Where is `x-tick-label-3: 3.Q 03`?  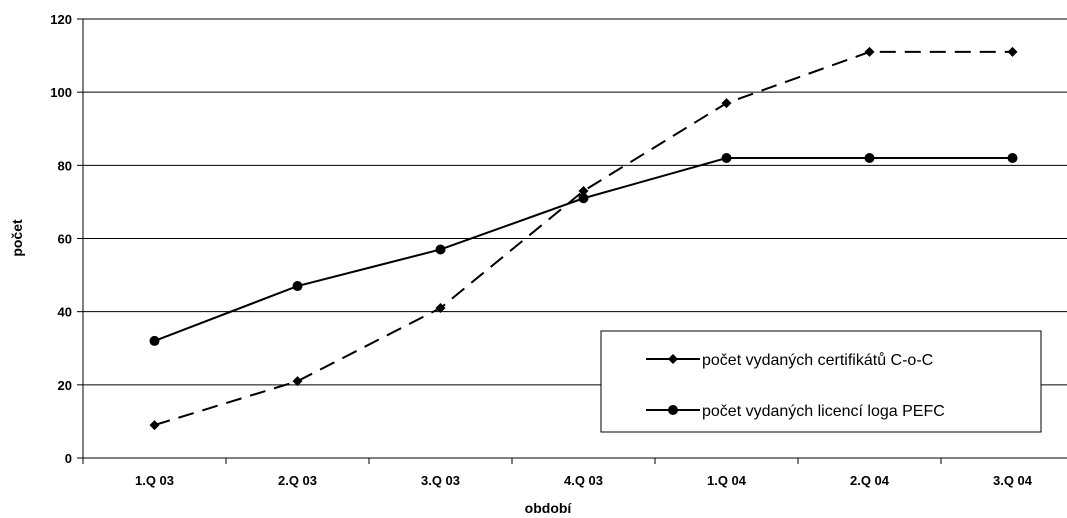 x-tick-label-3: 3.Q 03 is located at coordinates (440, 480).